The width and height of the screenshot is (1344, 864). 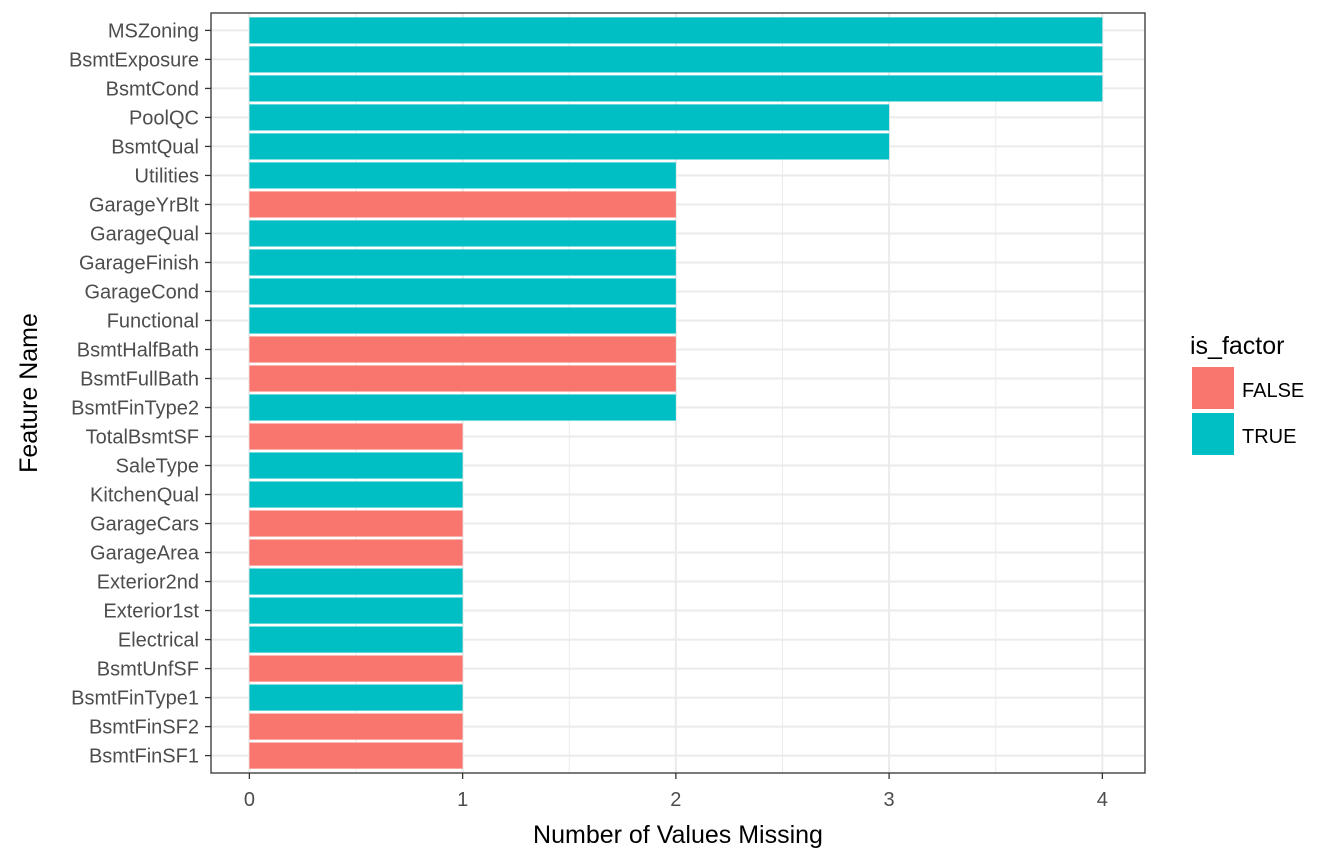 I want to click on bar-bsmthalfbath, so click(x=462, y=349).